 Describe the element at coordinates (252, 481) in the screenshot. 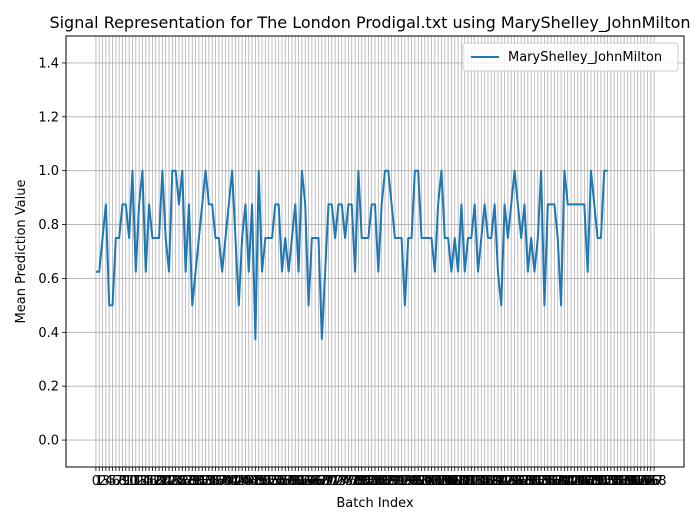

I see `x-tick-label: 47` at that location.